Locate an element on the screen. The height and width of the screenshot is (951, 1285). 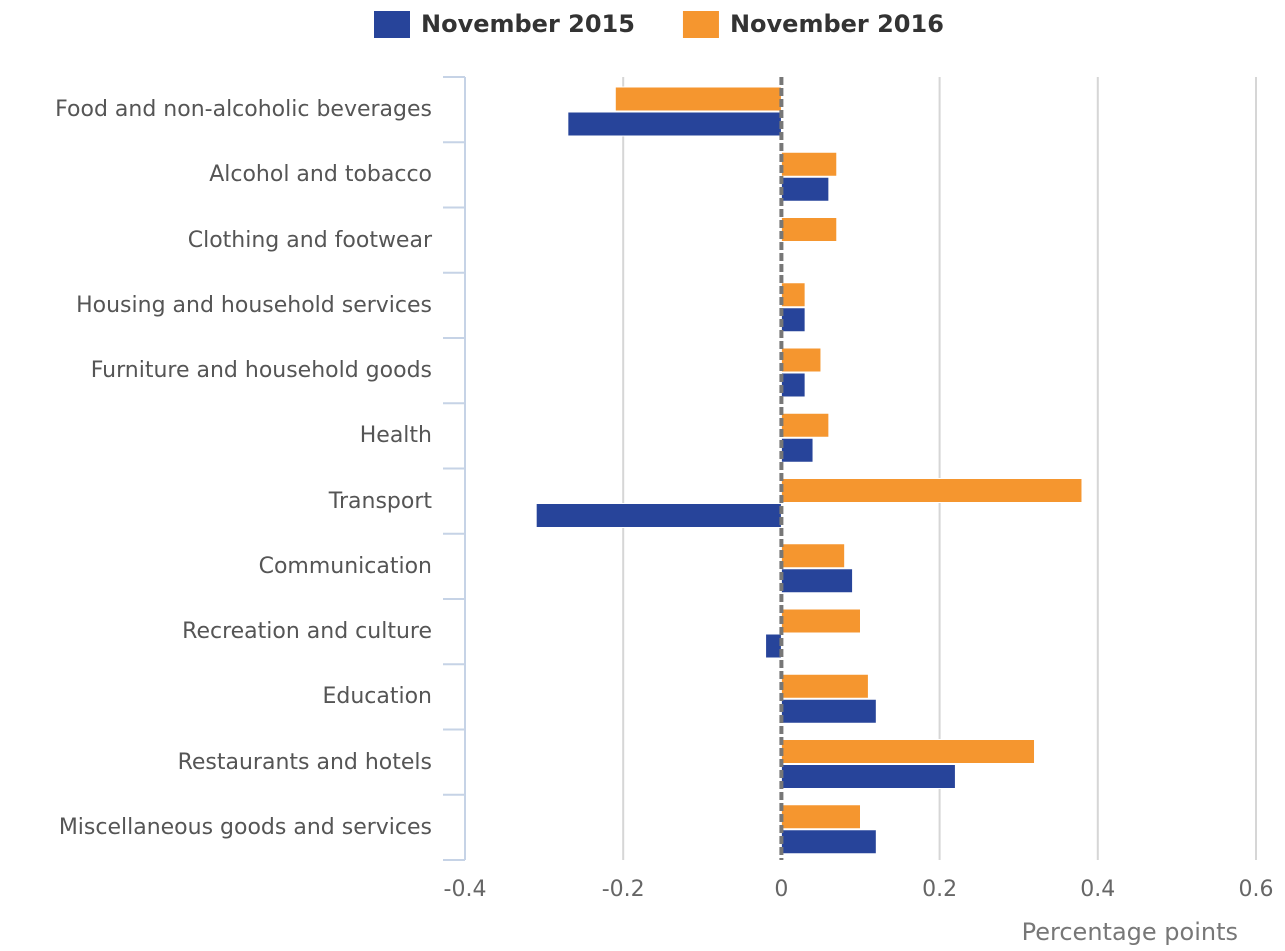
y-tick-label: Education is located at coordinates (377, 697).